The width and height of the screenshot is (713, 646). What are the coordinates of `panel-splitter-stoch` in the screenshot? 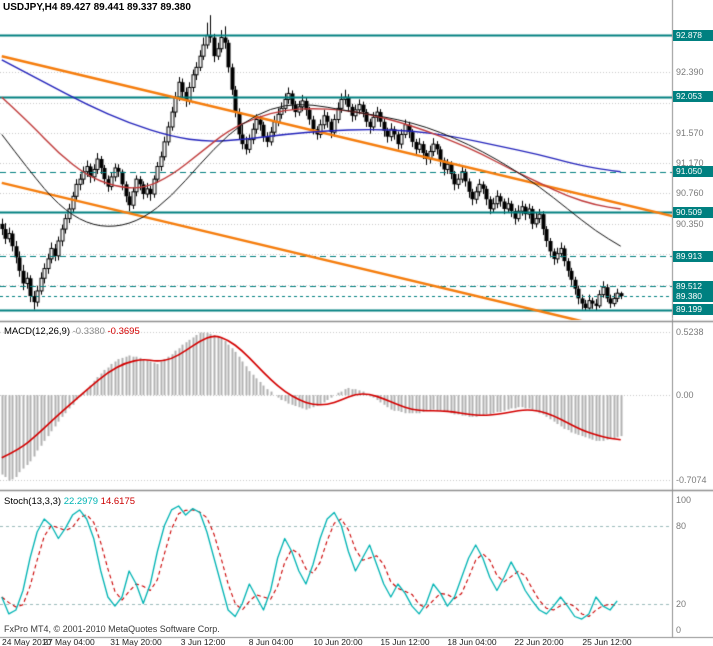 It's located at (356, 491).